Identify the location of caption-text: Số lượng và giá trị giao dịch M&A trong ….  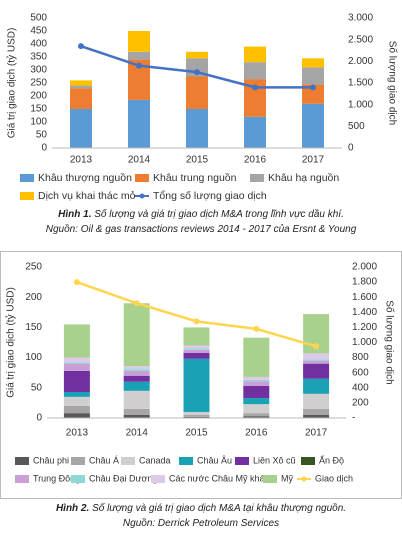
(219, 214).